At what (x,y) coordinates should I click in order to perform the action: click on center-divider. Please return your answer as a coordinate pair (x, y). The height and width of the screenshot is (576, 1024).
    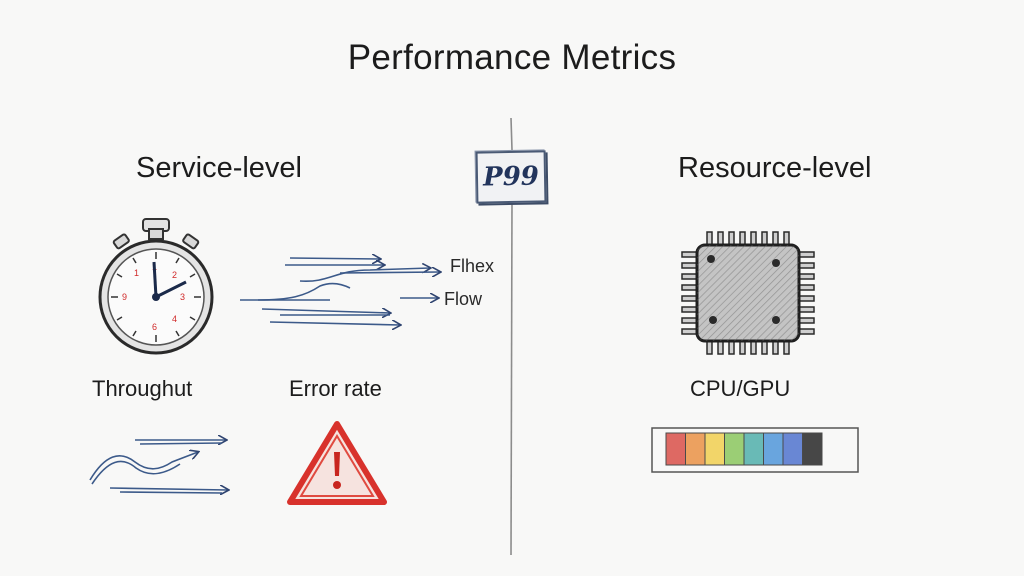
    Looking at the image, I should click on (511, 336).